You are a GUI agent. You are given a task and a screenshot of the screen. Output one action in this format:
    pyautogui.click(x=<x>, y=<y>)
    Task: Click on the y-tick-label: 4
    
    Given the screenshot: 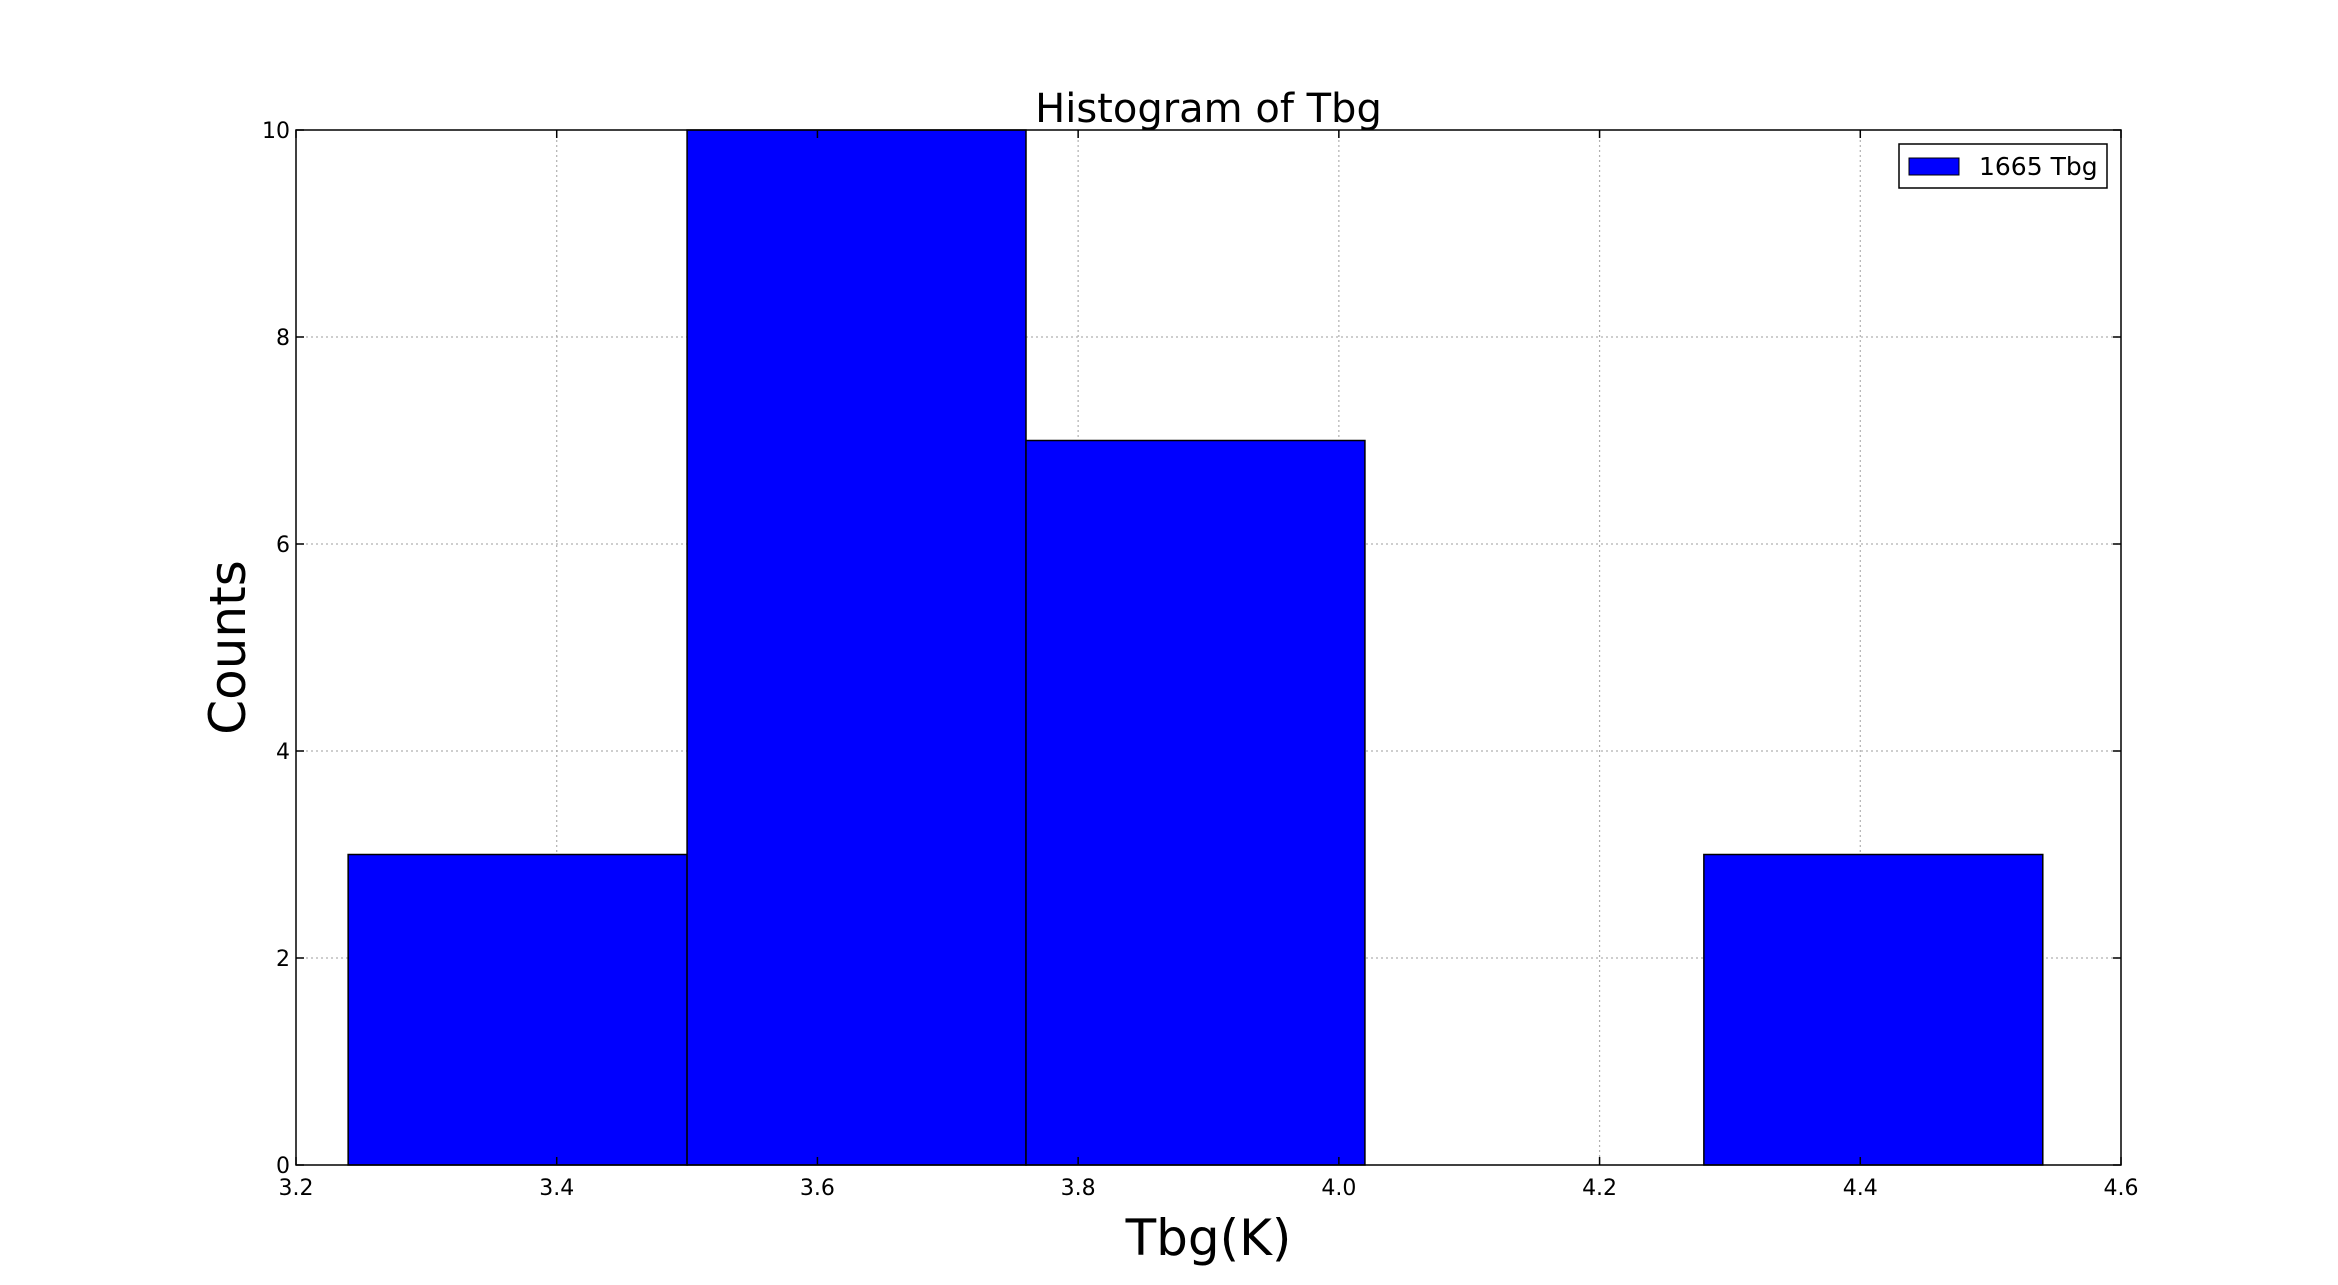 What is the action you would take?
    pyautogui.click(x=283, y=752)
    